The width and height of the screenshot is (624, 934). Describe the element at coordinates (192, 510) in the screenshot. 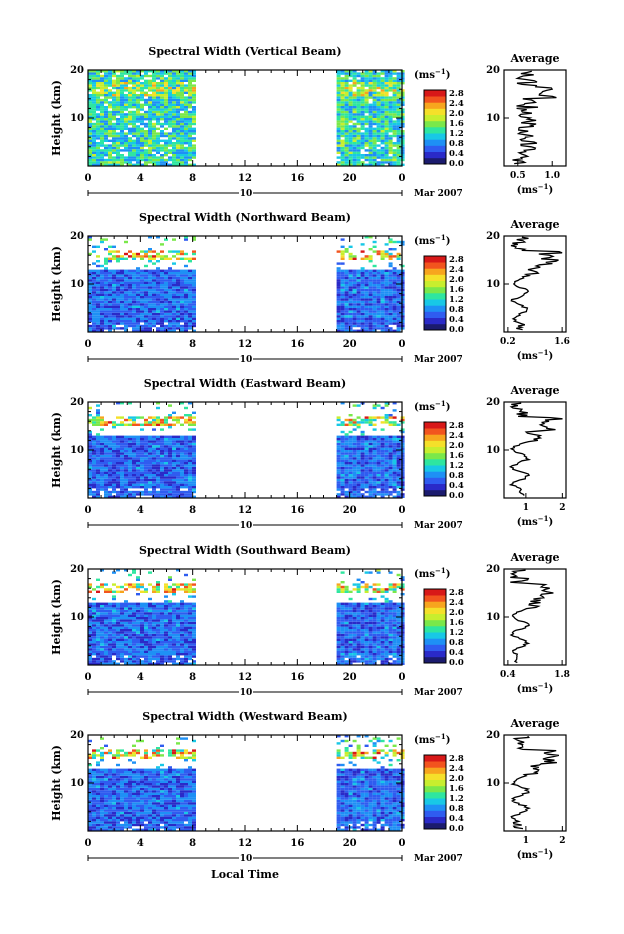

I see `x-tick-label: 8` at that location.